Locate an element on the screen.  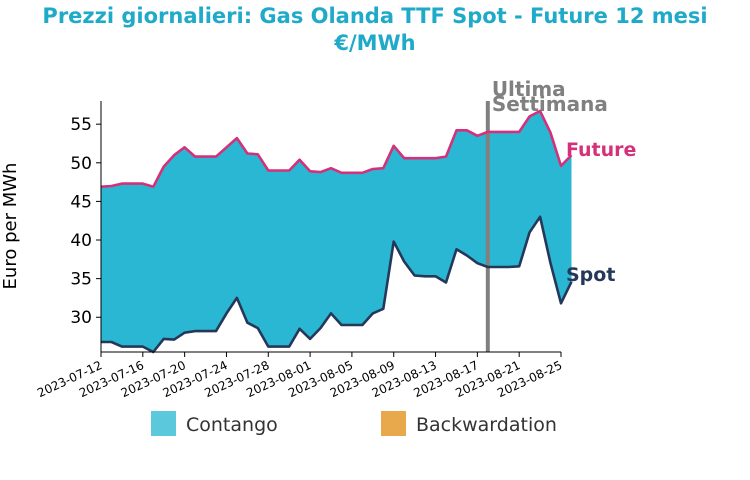
y-tick-label: 30 is located at coordinates (81, 318).